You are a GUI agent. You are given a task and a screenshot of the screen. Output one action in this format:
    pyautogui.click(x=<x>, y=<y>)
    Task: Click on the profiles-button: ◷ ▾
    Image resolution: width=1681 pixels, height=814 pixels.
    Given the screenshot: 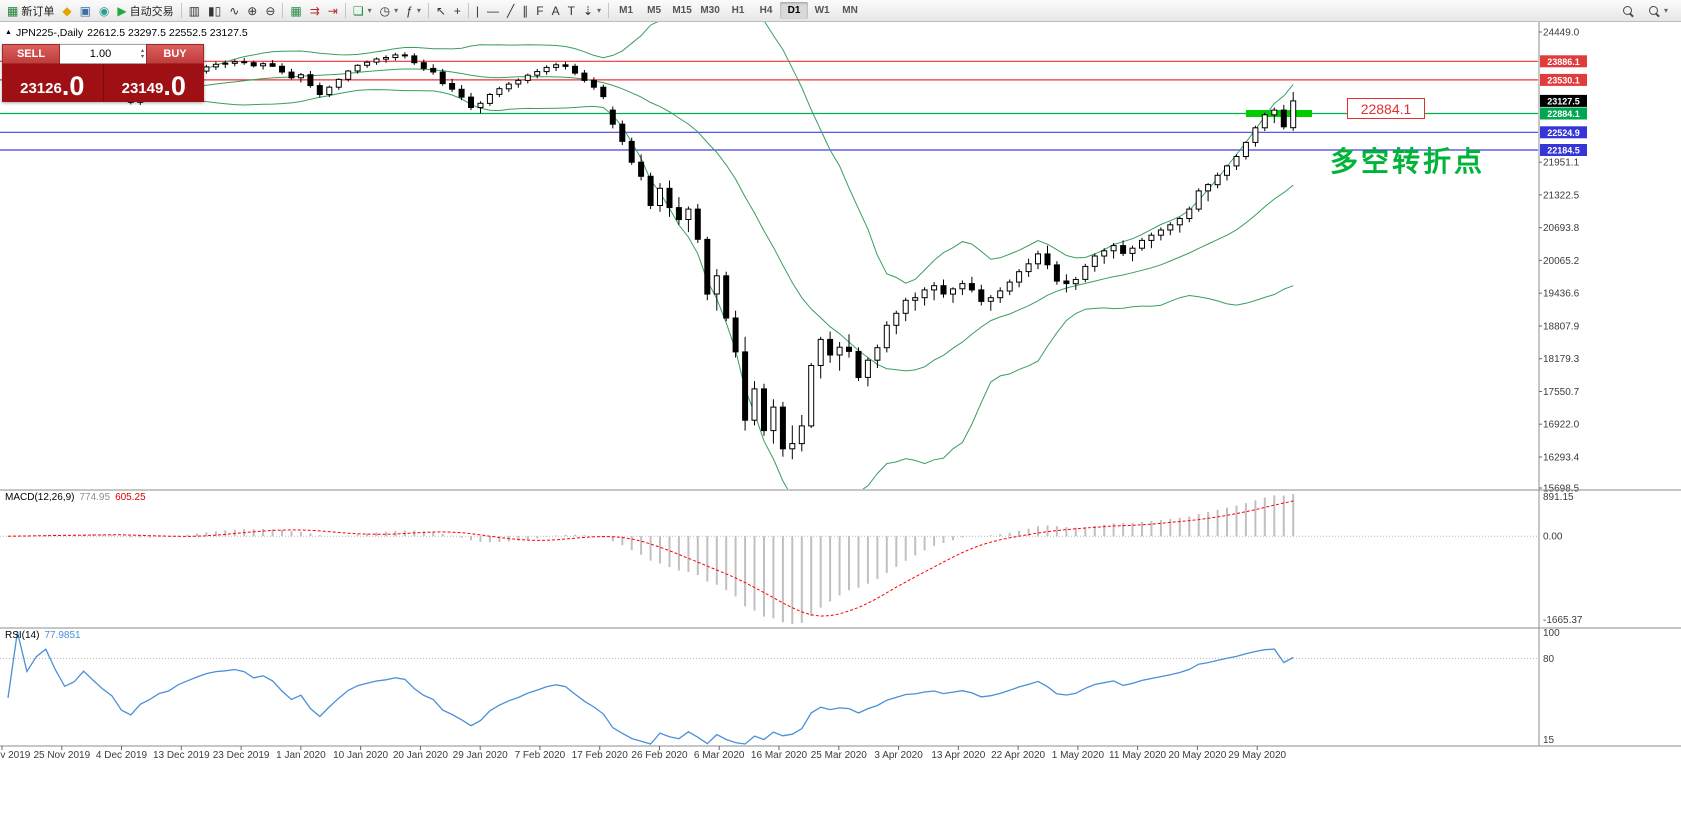 What is the action you would take?
    pyautogui.click(x=389, y=11)
    